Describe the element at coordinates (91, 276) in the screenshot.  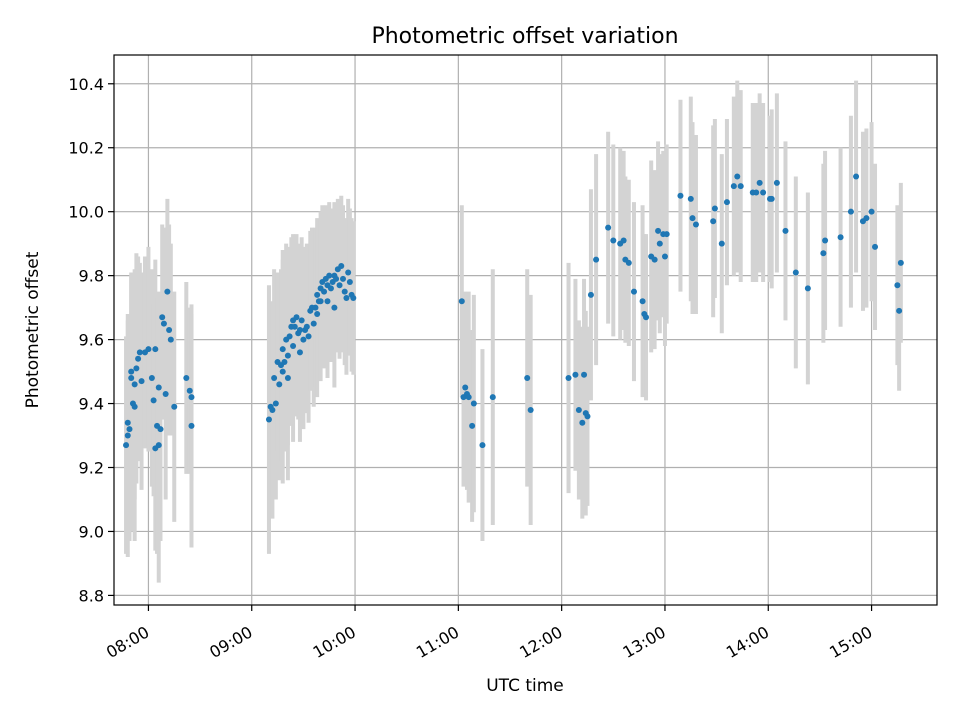
I see `y-tick-label: 9.8` at that location.